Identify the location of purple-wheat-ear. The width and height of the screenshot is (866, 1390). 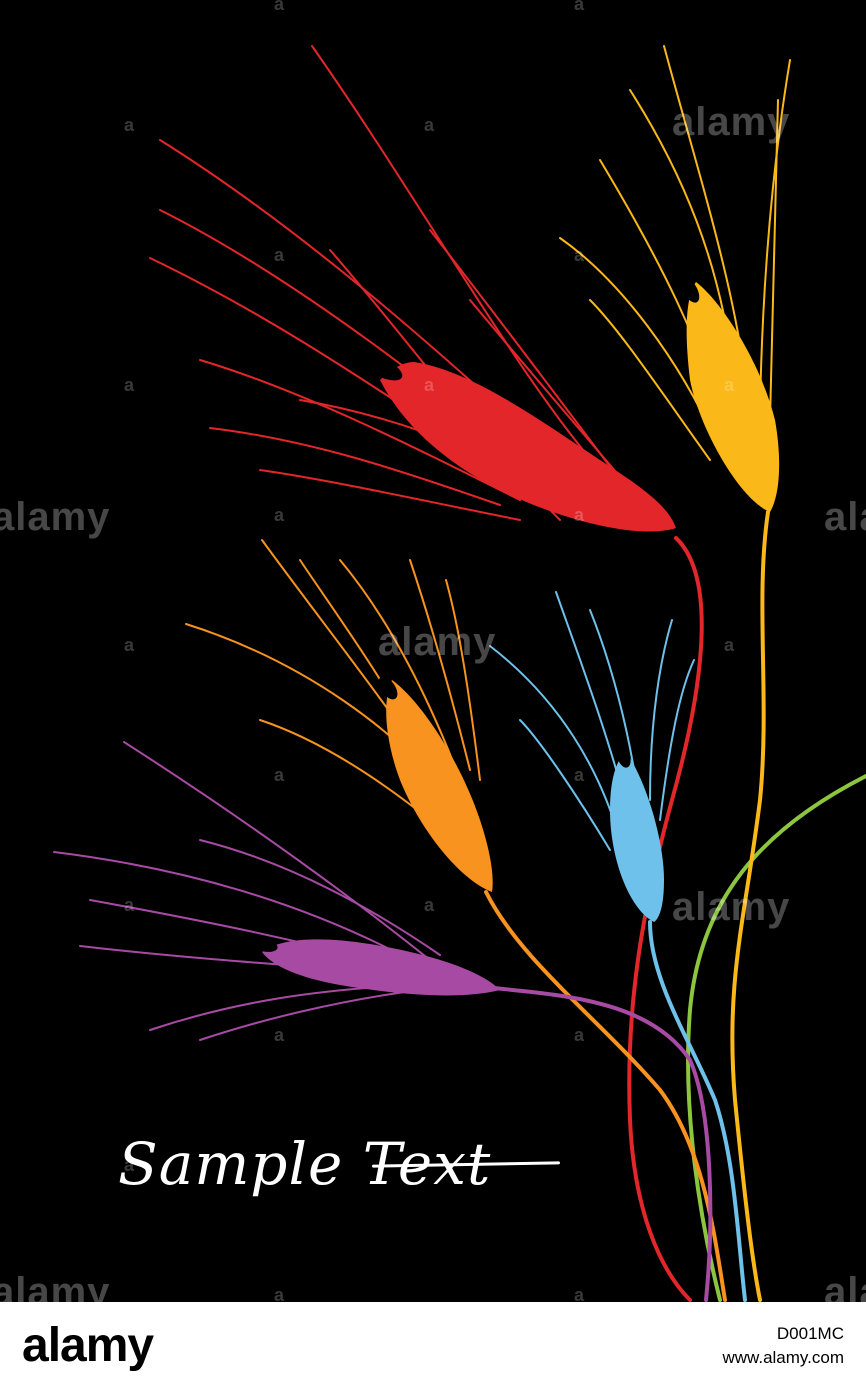
(276, 891).